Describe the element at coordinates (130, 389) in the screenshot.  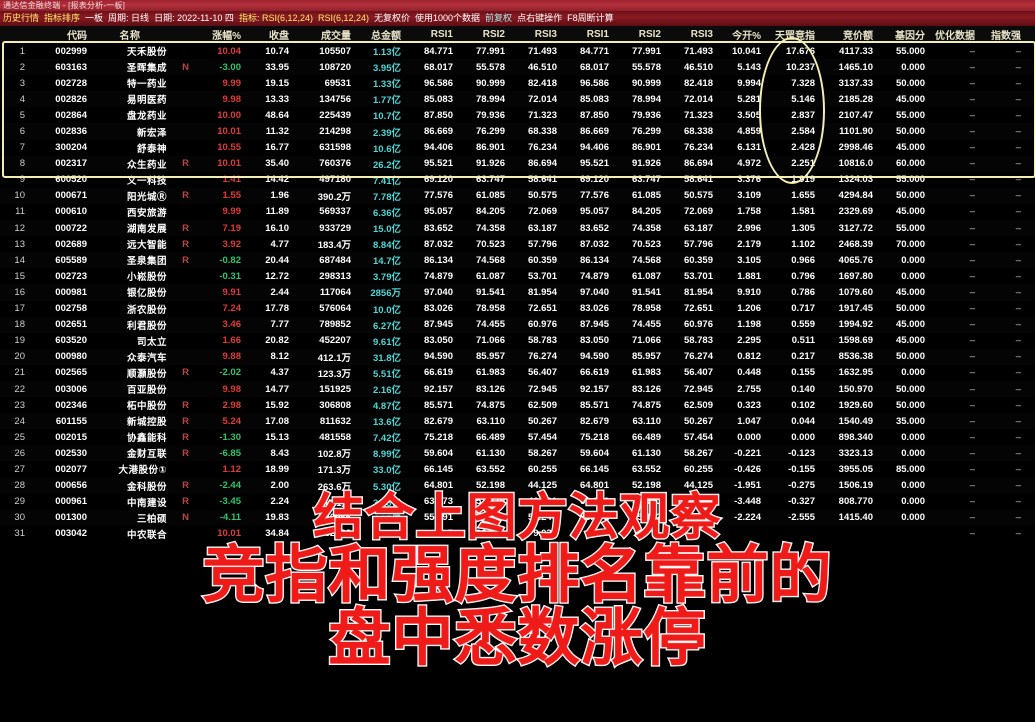
I see `row-name: 百亚股份` at that location.